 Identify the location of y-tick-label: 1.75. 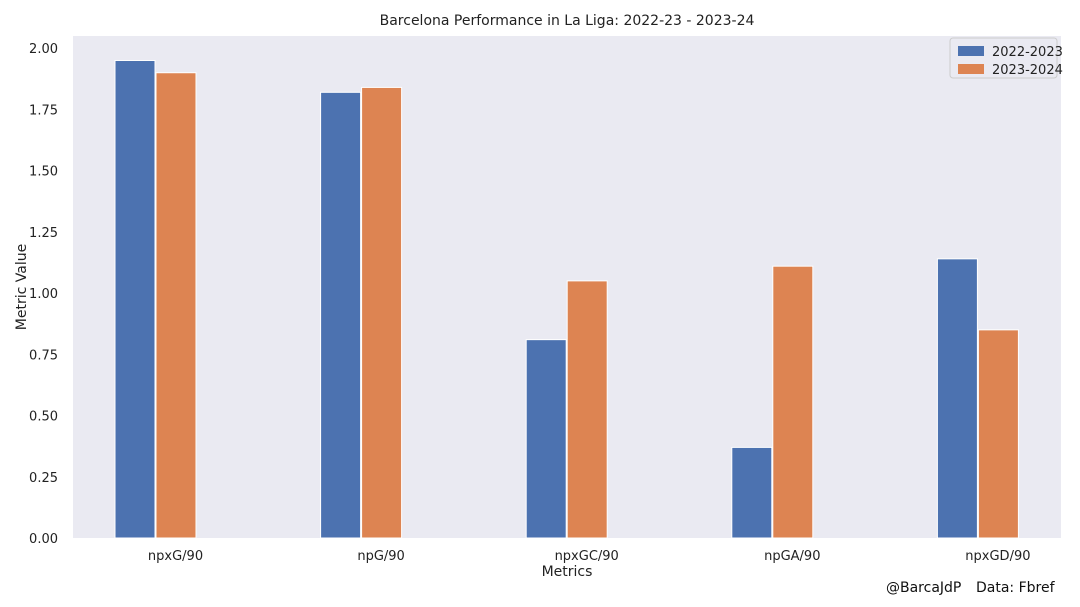
(43, 110).